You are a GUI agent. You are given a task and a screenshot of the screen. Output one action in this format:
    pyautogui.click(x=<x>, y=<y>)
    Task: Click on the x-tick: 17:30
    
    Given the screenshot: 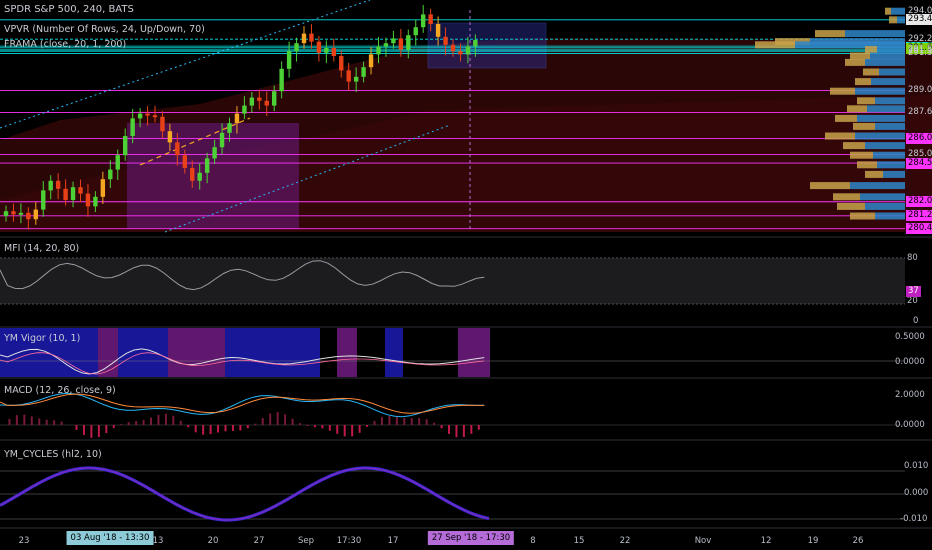 What is the action you would take?
    pyautogui.click(x=349, y=541)
    